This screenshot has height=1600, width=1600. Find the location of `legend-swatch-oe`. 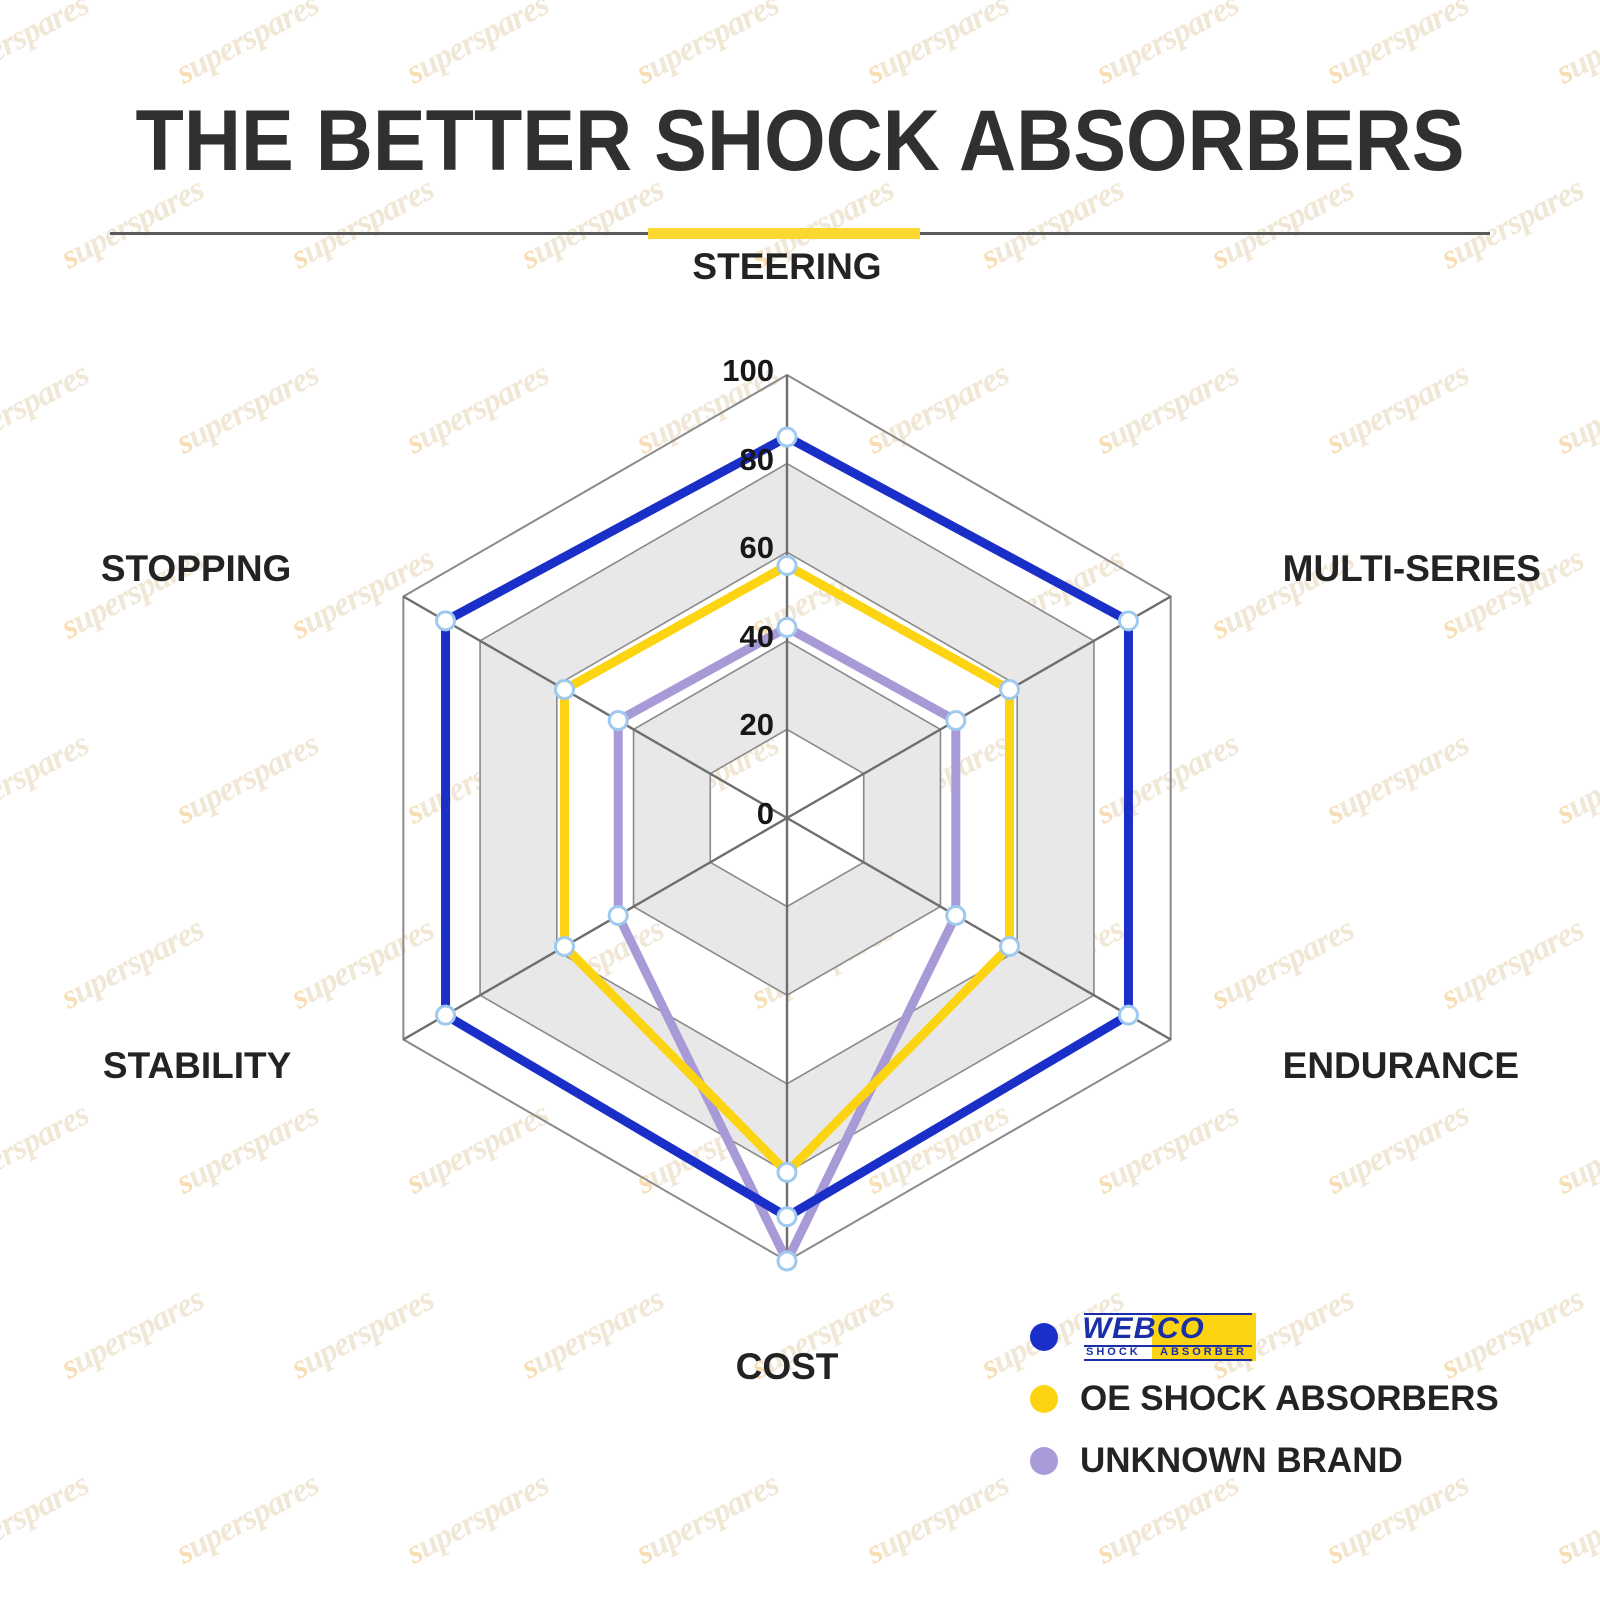

legend-swatch-oe is located at coordinates (1044, 1399).